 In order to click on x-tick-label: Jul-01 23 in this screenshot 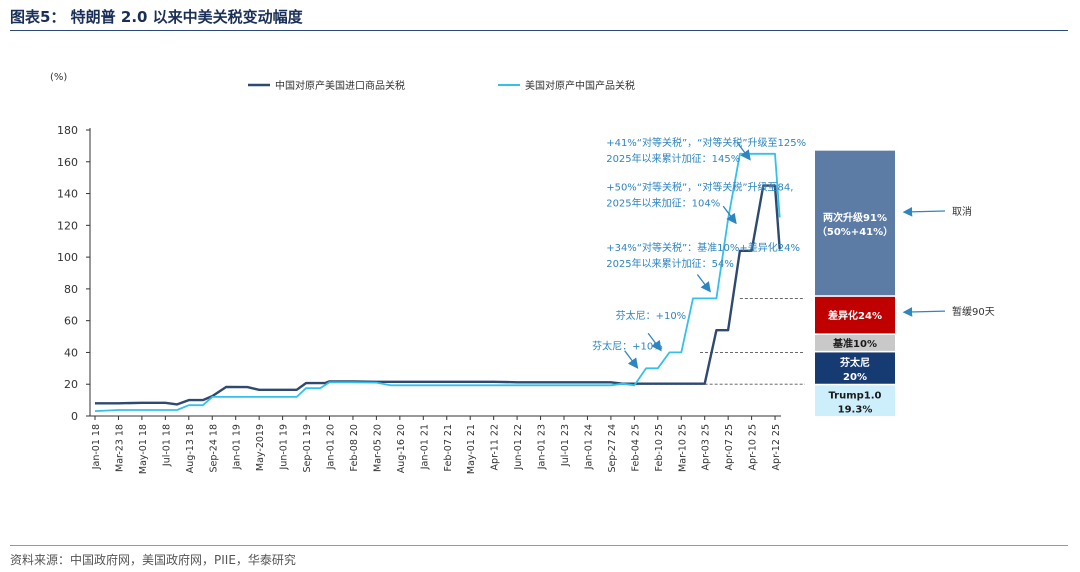, I will do `click(565, 445)`.